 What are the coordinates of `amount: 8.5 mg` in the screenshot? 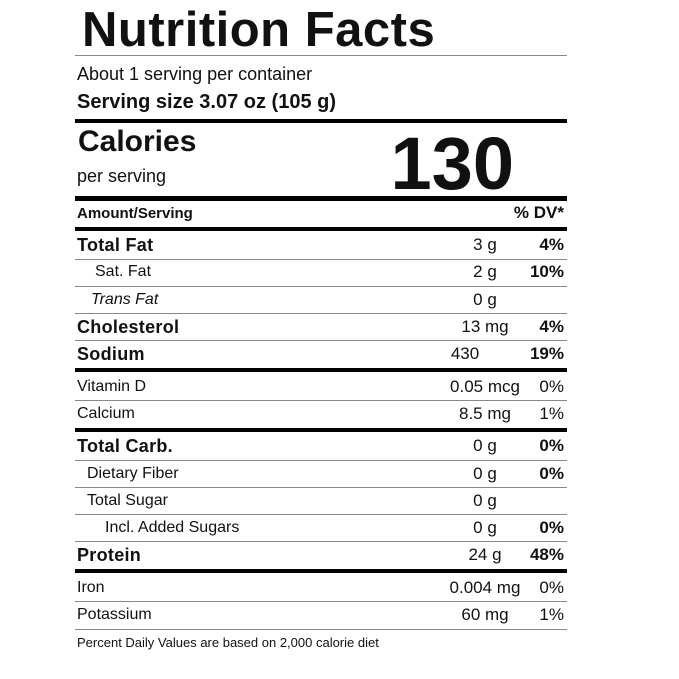 It's located at (485, 413).